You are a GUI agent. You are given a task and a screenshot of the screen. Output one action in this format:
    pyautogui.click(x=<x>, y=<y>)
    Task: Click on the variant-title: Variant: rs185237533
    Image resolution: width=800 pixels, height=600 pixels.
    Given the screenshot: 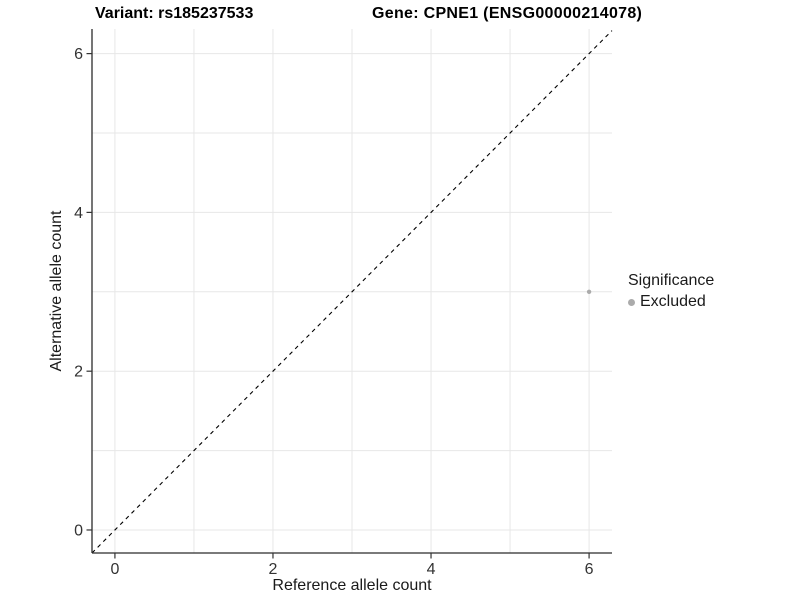 What is the action you would take?
    pyautogui.click(x=174, y=13)
    